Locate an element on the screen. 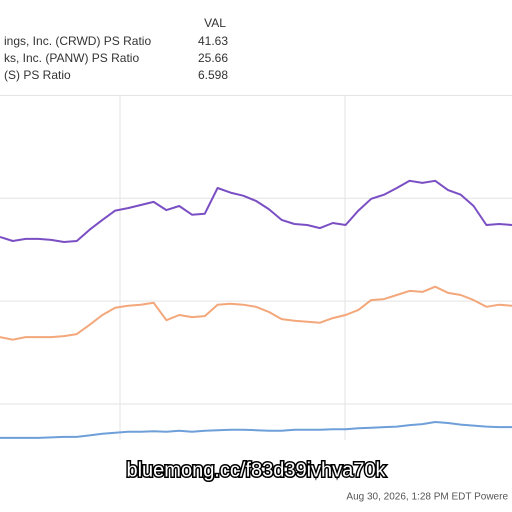 The height and width of the screenshot is (512, 512). legend-header: VAL is located at coordinates (215, 23).